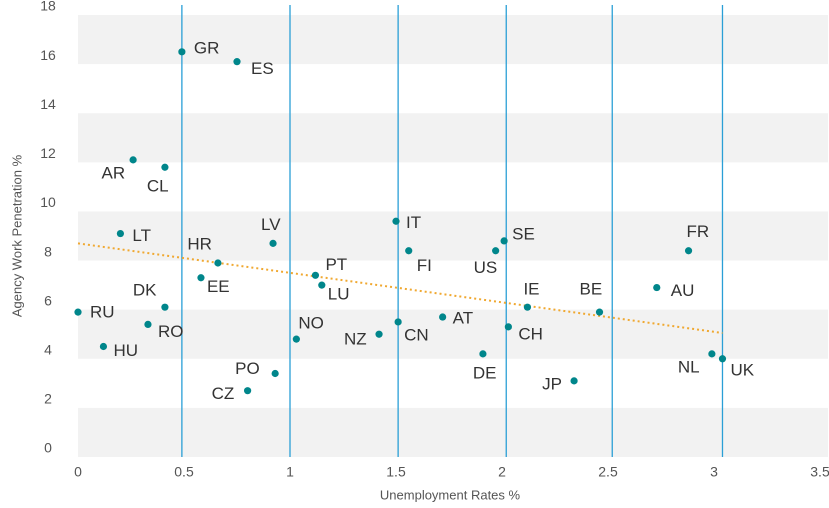  I want to click on point-label: GR, so click(207, 47).